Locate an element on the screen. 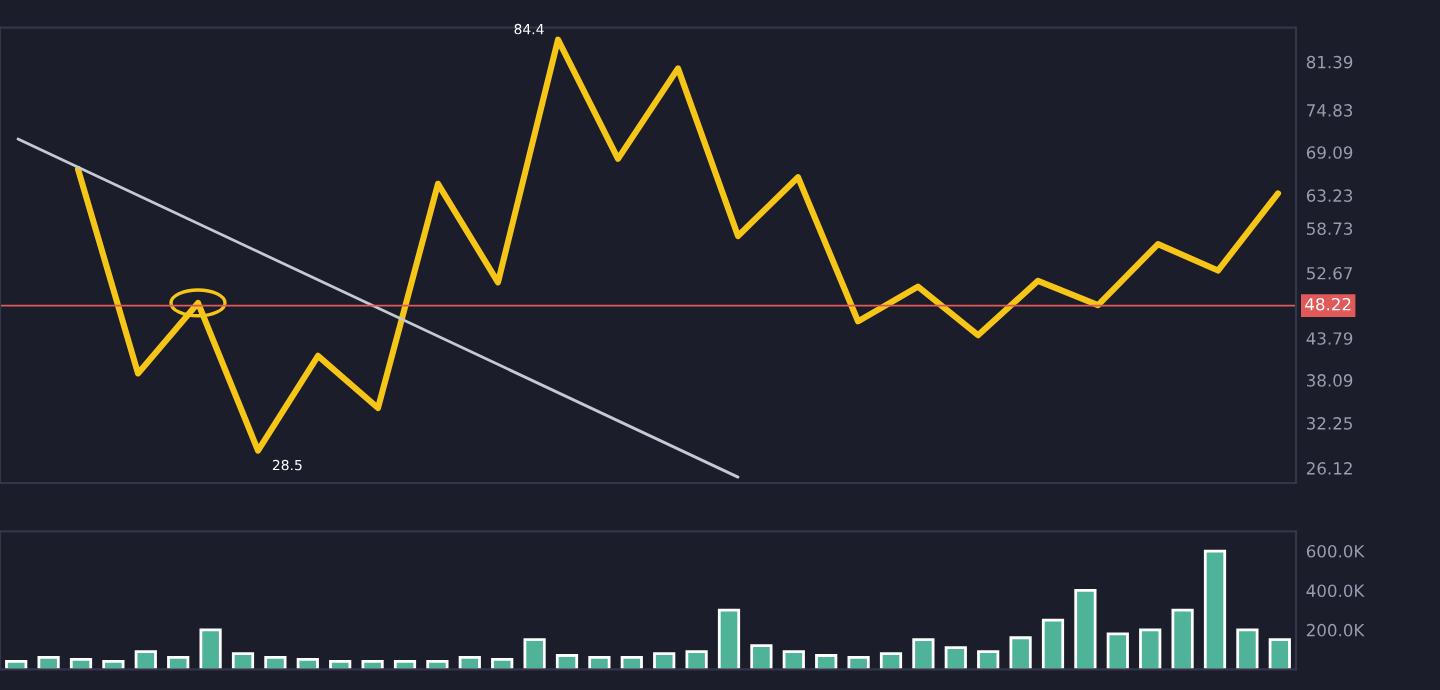 The width and height of the screenshot is (1440, 690). y-tick-label: 58.73 is located at coordinates (1330, 228).